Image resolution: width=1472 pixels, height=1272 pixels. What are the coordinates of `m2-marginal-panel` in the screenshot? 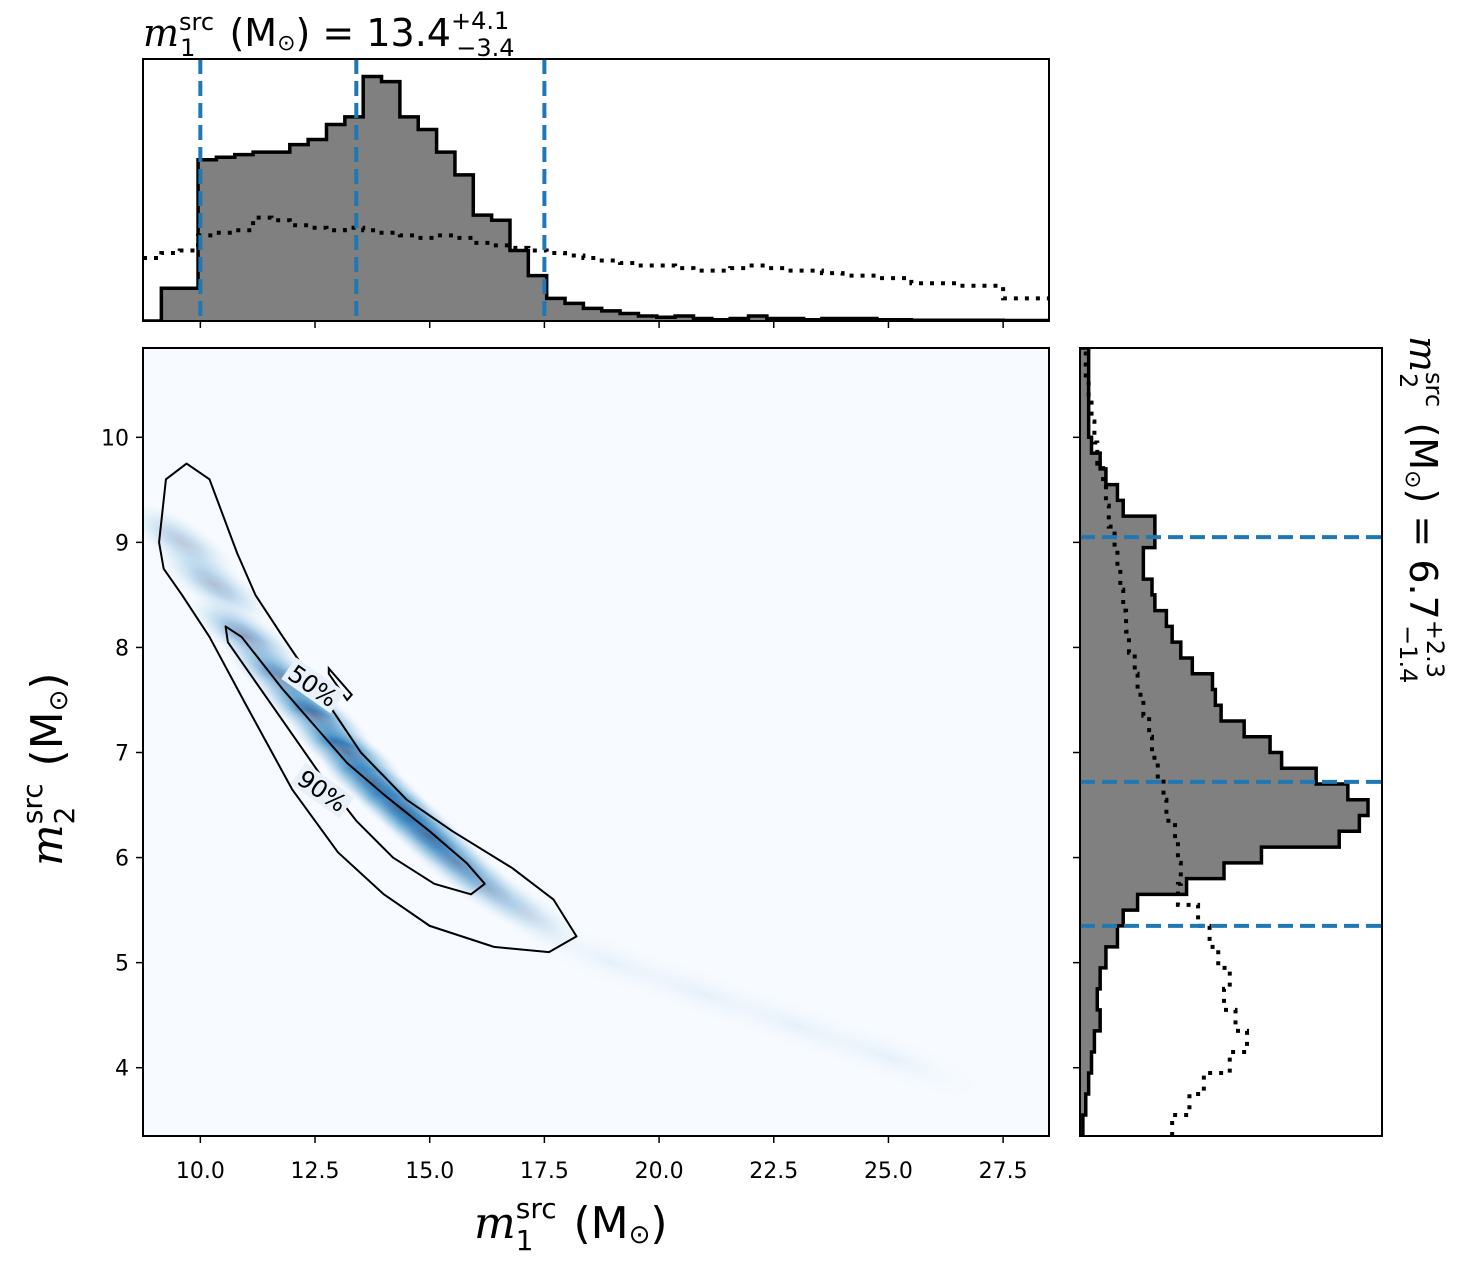 It's located at (1228, 742).